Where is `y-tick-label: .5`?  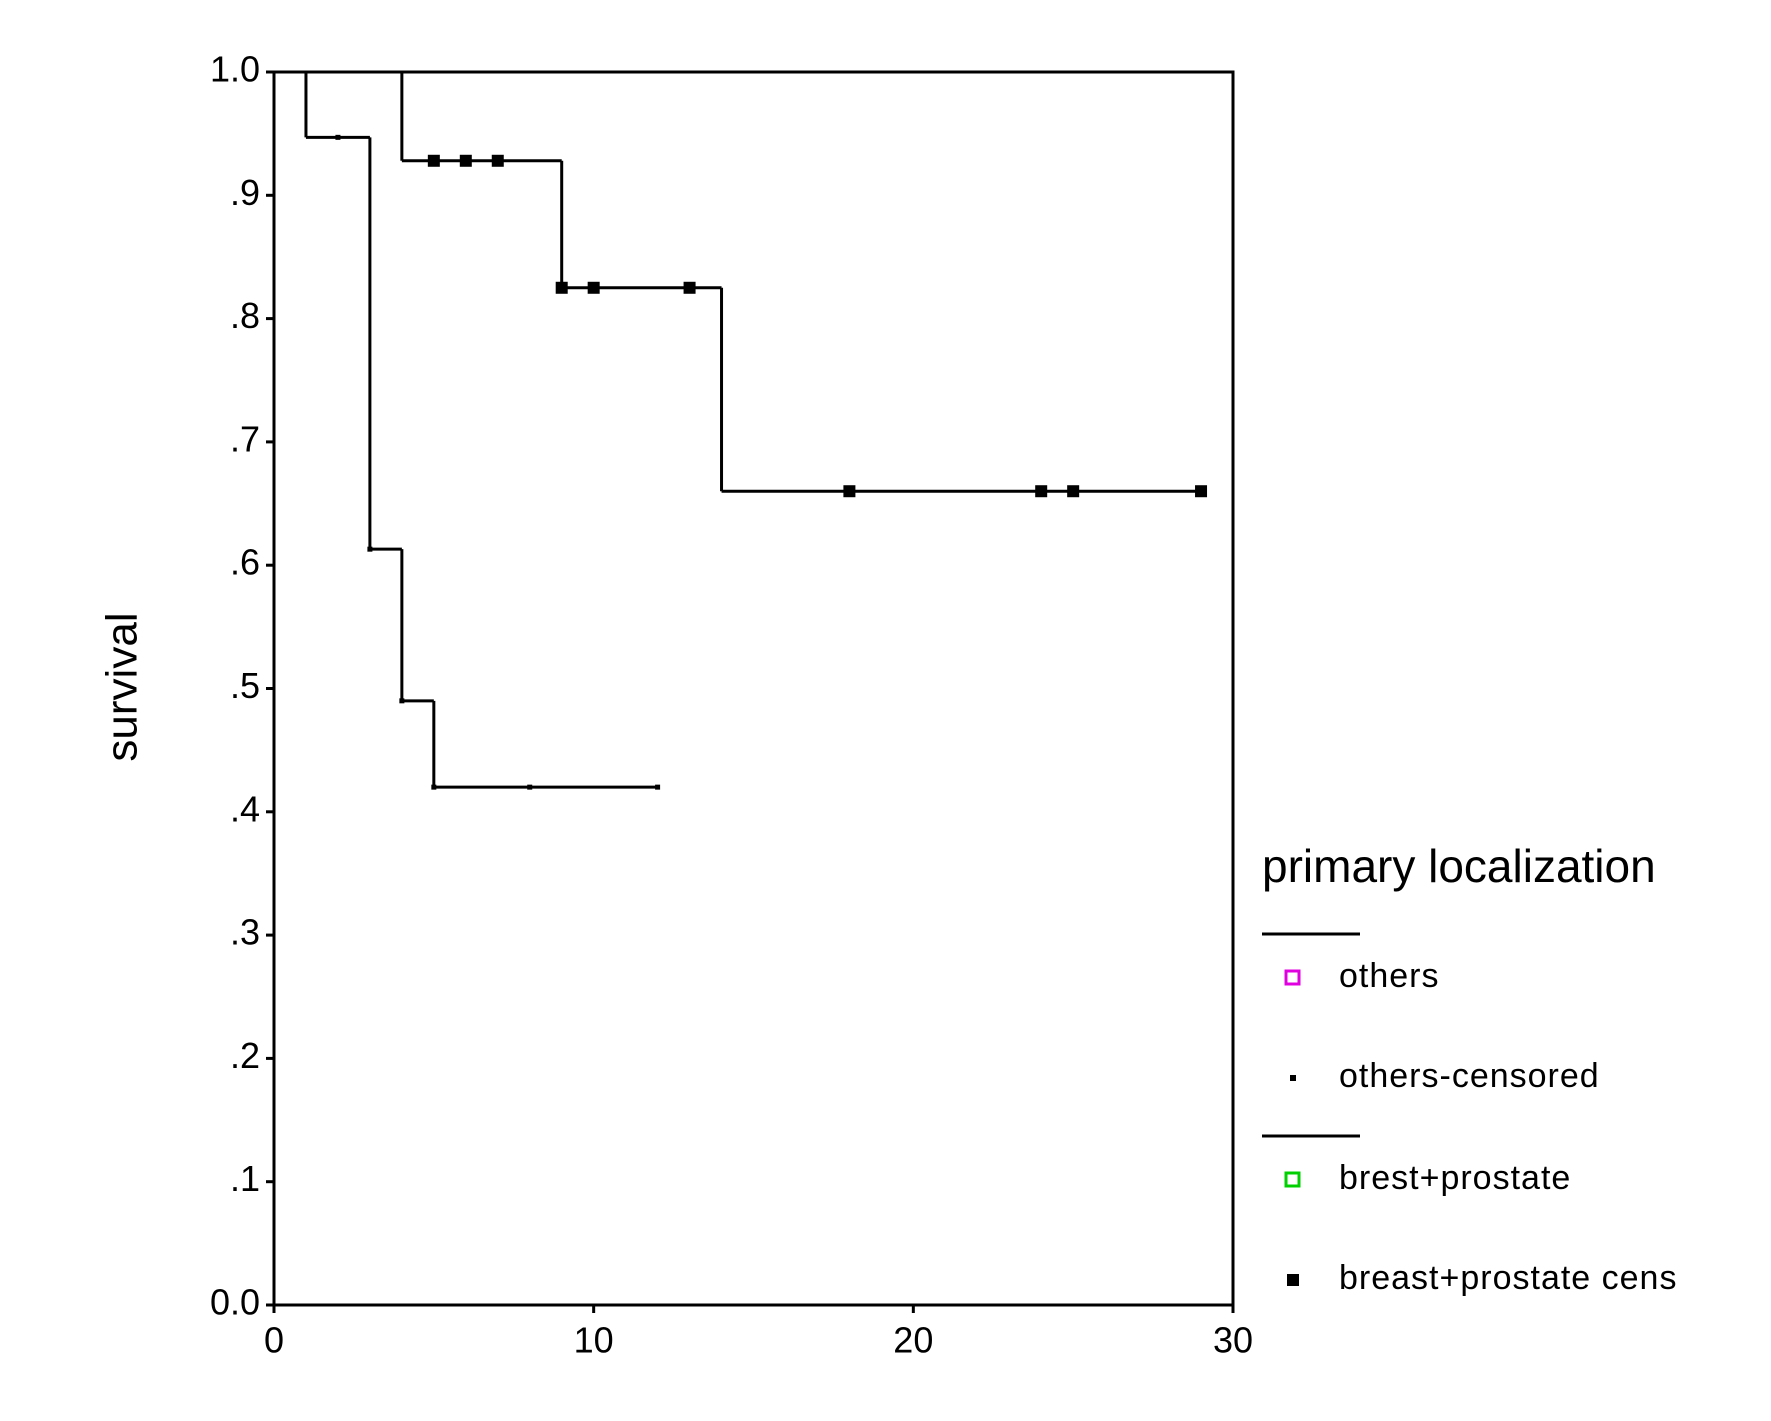 y-tick-label: .5 is located at coordinates (245, 685).